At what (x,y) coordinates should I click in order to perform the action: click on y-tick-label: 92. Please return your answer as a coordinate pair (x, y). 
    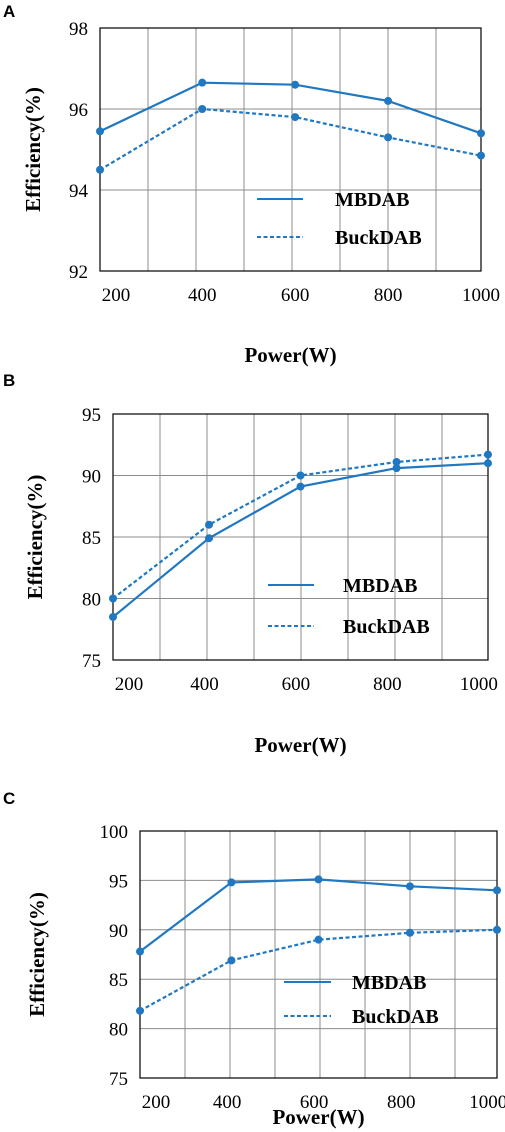
    Looking at the image, I should click on (78, 272).